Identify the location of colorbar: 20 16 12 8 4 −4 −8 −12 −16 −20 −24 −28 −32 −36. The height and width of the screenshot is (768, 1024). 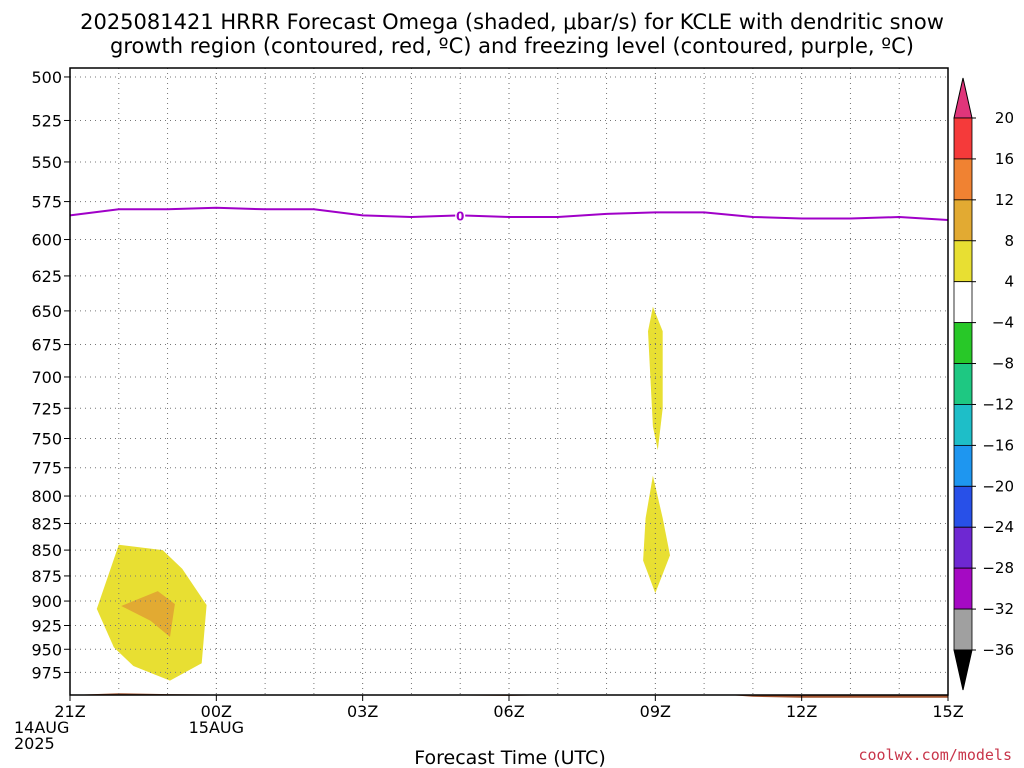
(983, 384).